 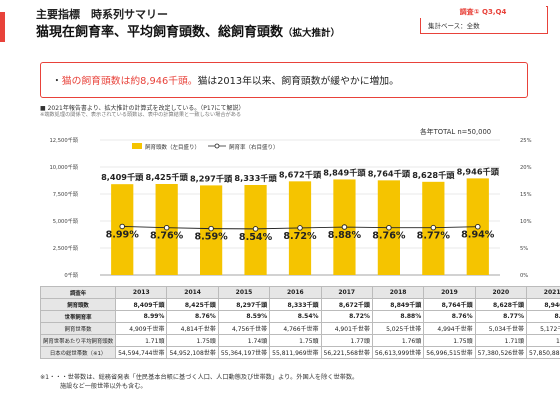 I want to click on rate-value-label: 8.59%, so click(x=211, y=237).